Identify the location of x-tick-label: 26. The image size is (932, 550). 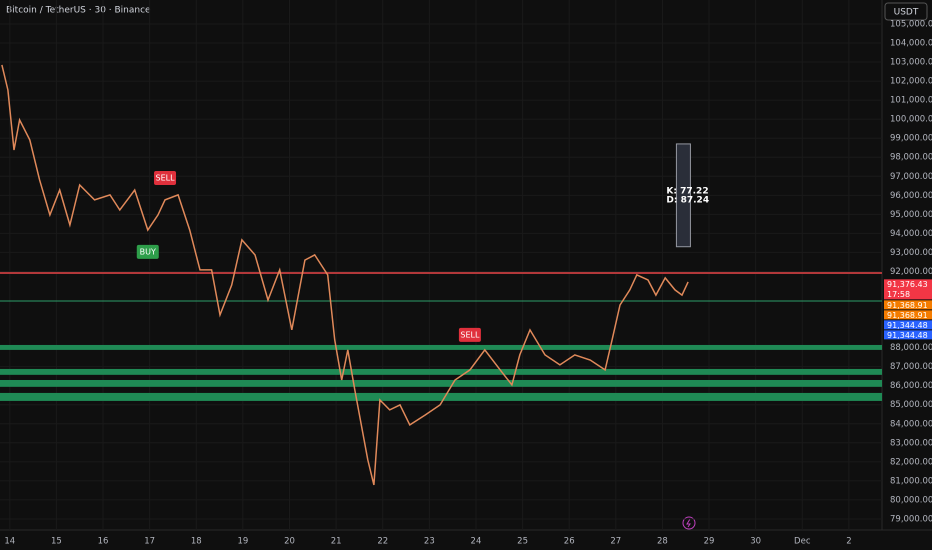
(569, 542).